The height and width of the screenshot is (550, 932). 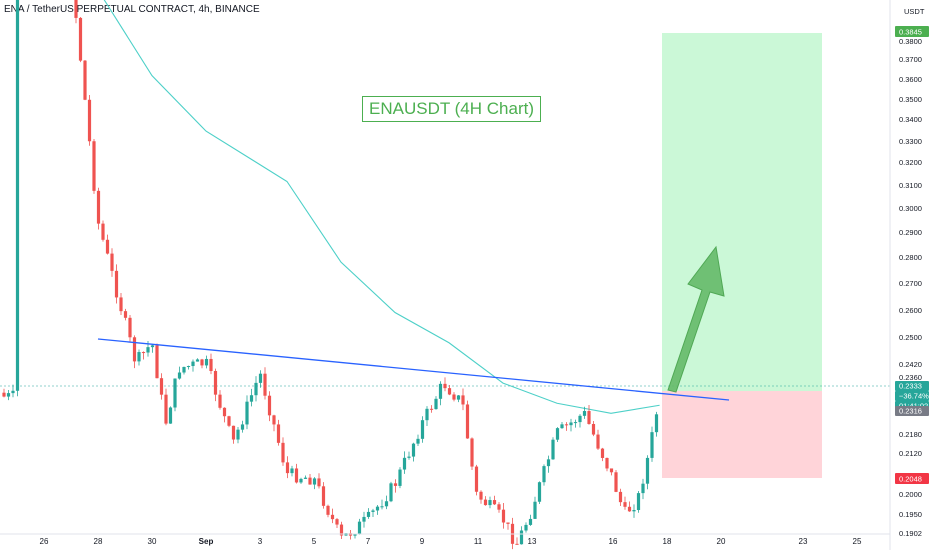 I want to click on y-tick-label: 0.2500, so click(x=910, y=337).